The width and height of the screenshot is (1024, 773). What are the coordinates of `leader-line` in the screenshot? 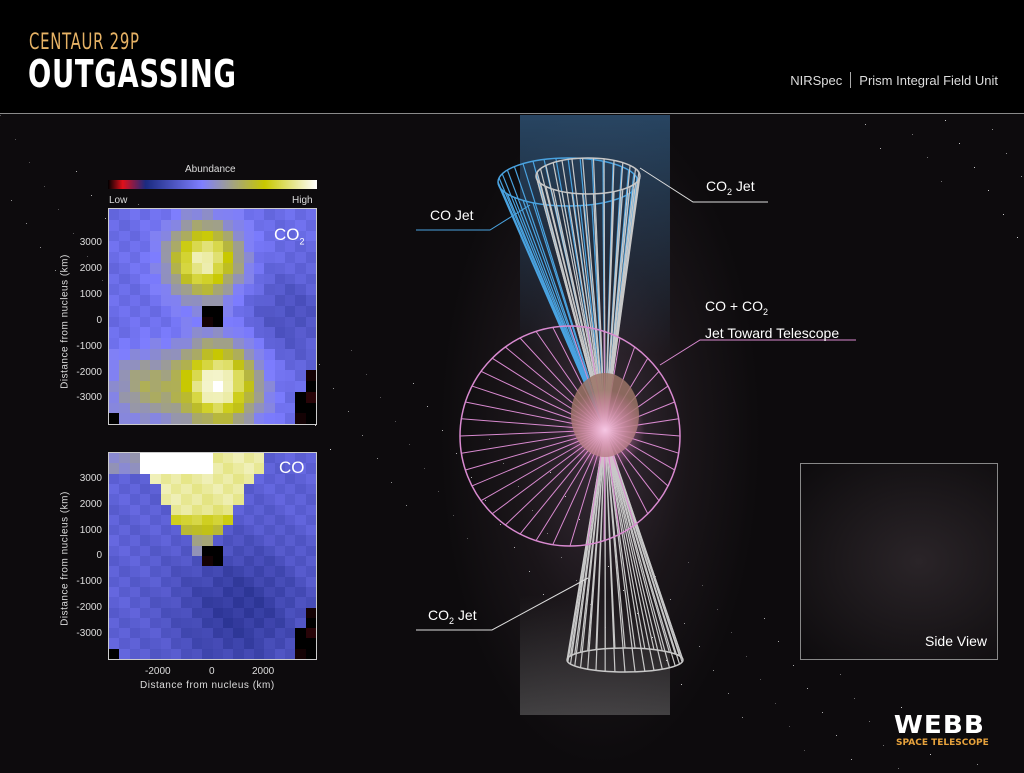 It's located at (502, 604).